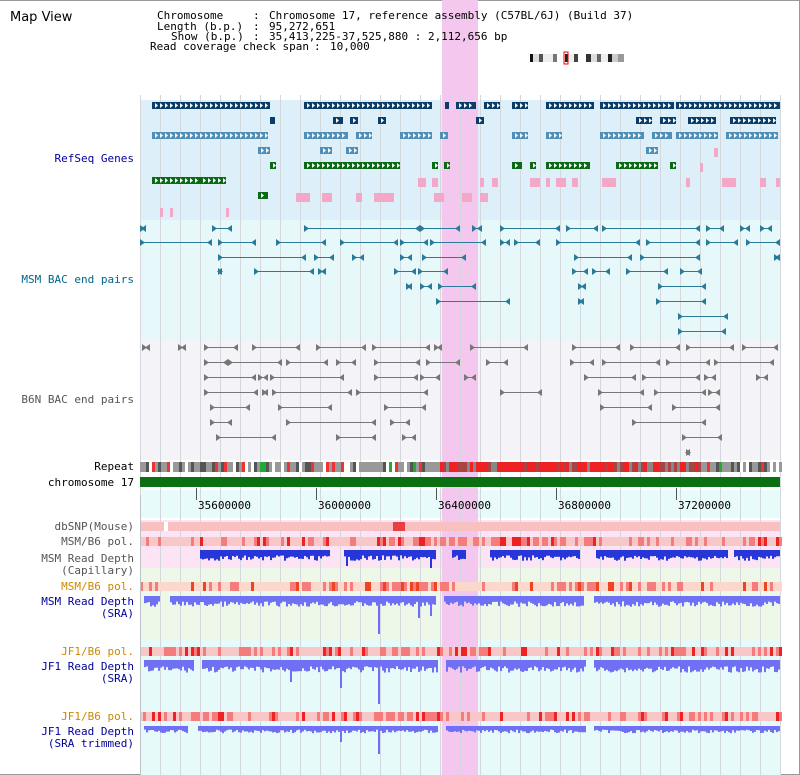  What do you see at coordinates (87, 558) in the screenshot?
I see `track-label-msm-depth-capillary: MSM Read Depth` at bounding box center [87, 558].